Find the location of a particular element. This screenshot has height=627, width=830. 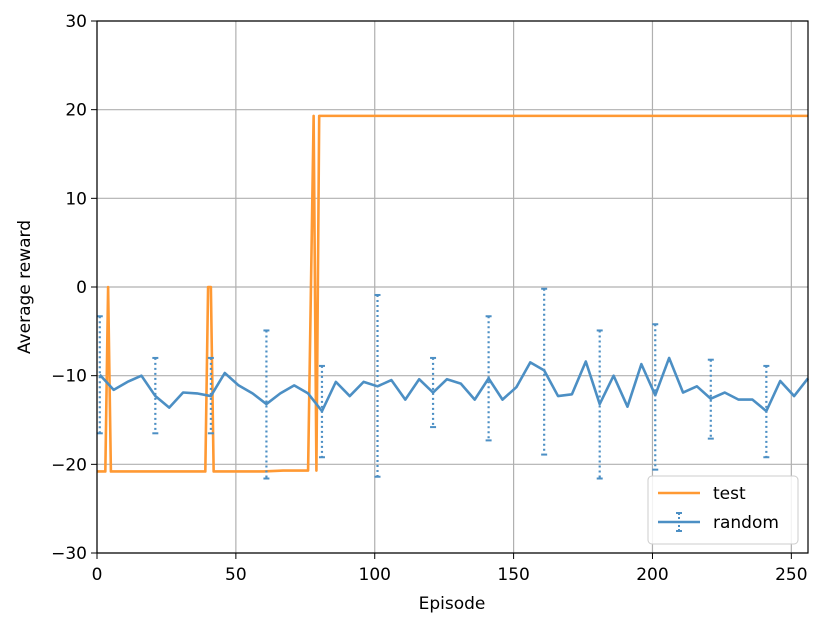

x-tick-label: 150 is located at coordinates (513, 575).